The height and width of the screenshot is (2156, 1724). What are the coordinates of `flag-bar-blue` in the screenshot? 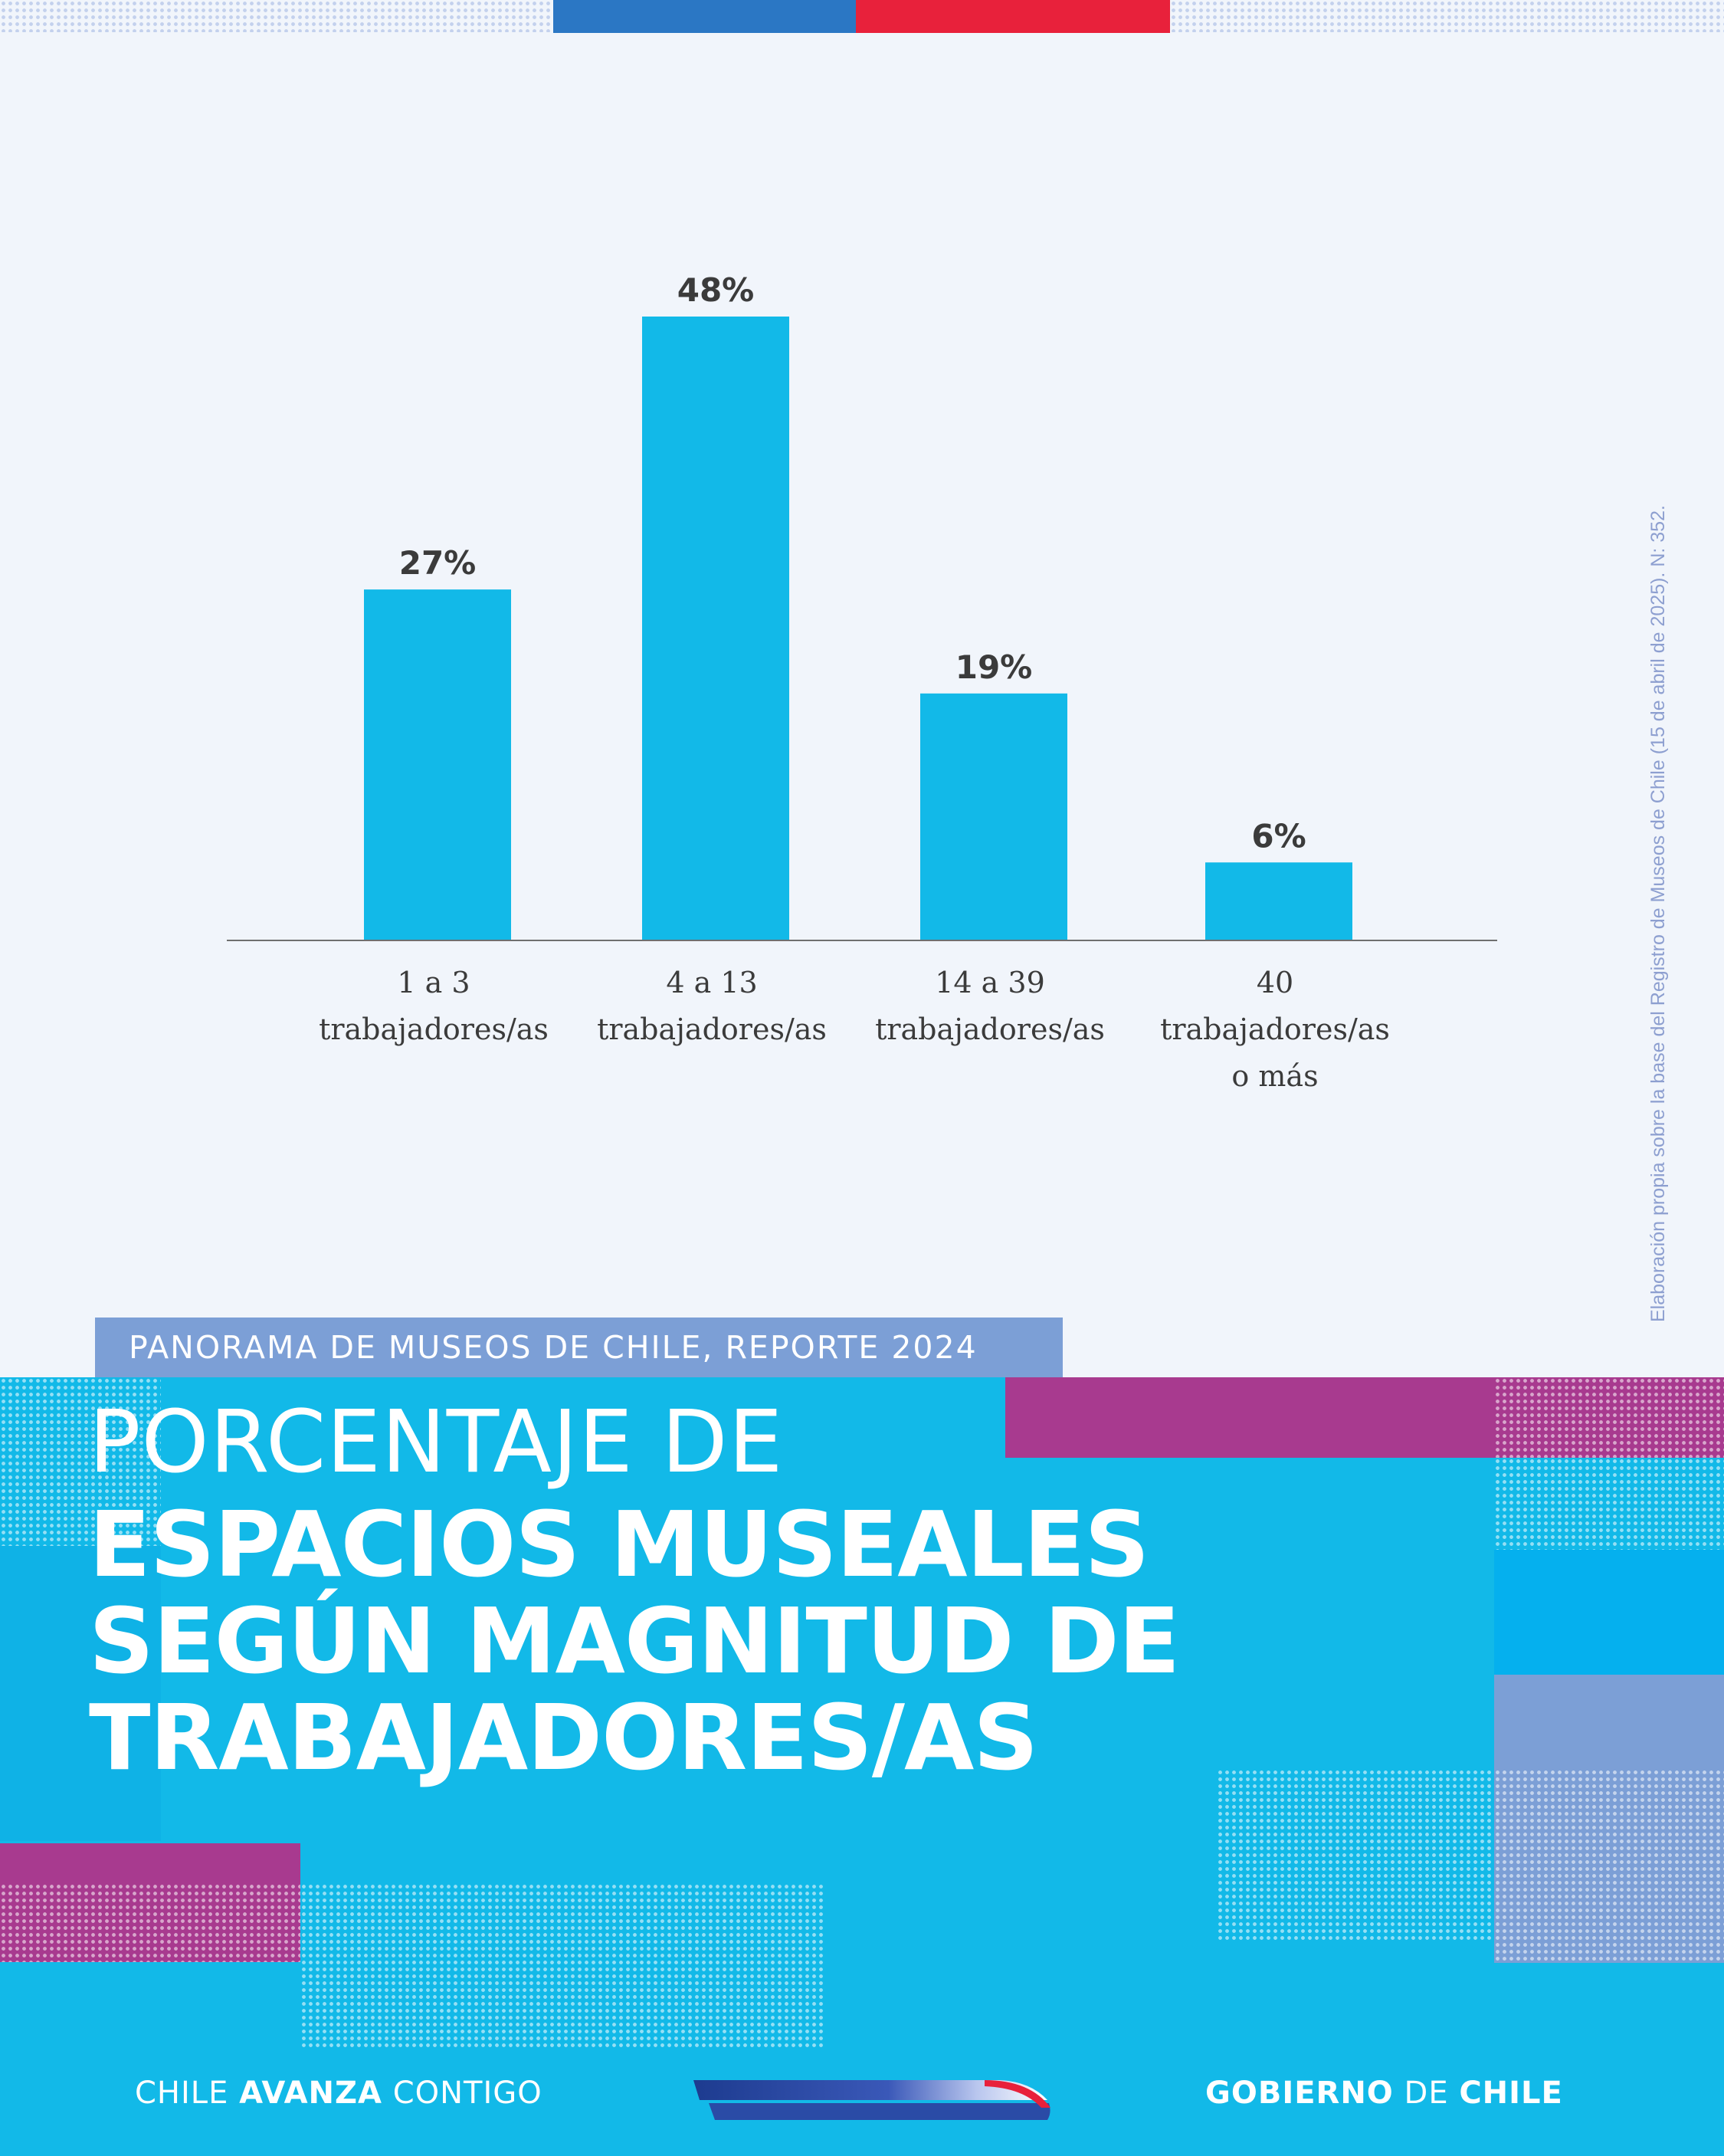 It's located at (704, 16).